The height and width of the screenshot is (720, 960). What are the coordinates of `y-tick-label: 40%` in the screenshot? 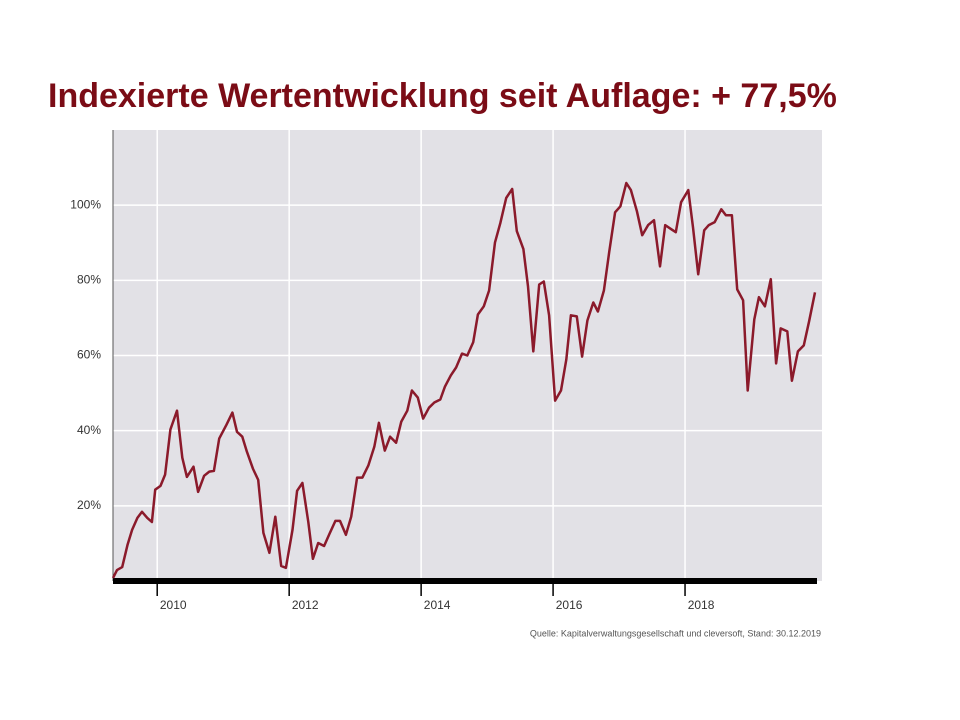 It's located at (89, 430).